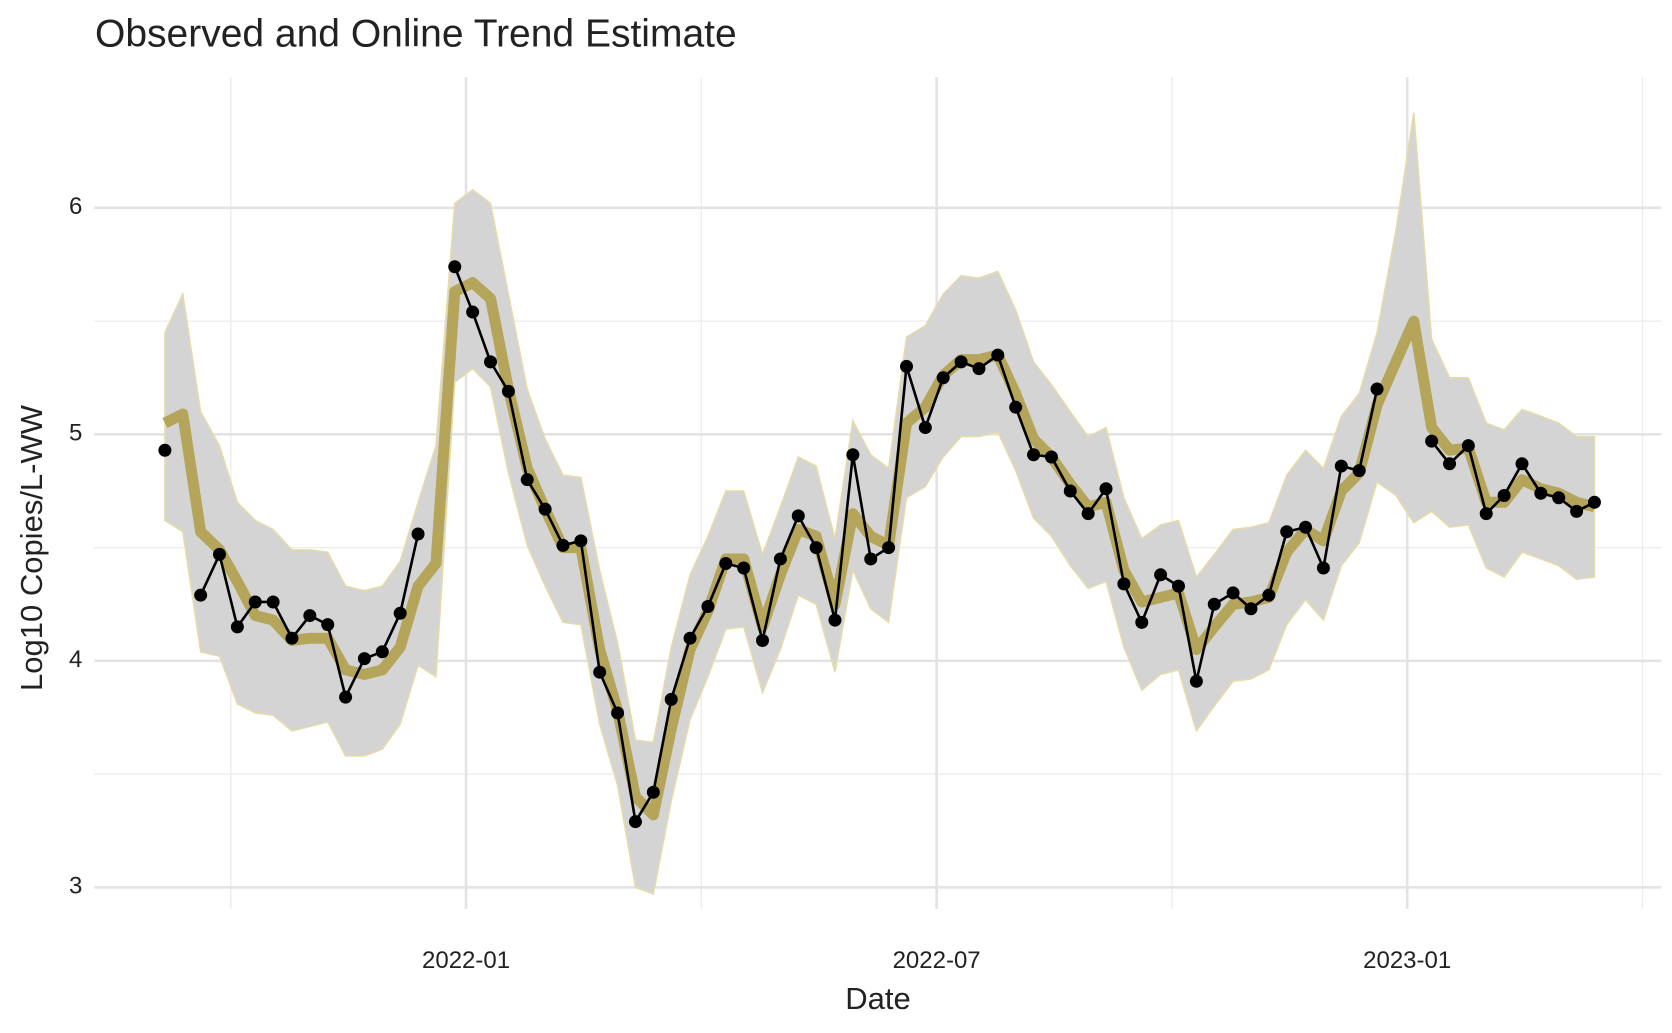  Describe the element at coordinates (466, 960) in the screenshot. I see `x-tick-label: 2022-01` at that location.